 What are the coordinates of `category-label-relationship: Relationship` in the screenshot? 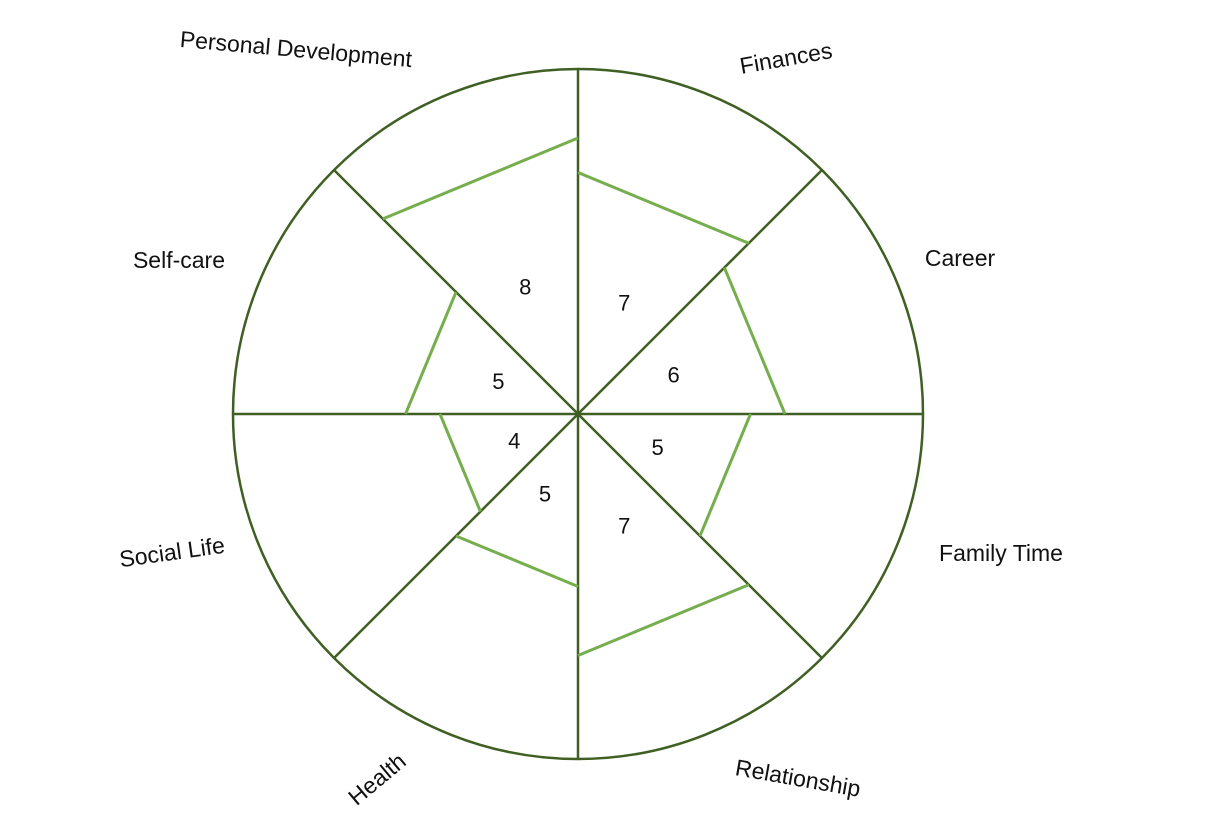 It's located at (797, 778).